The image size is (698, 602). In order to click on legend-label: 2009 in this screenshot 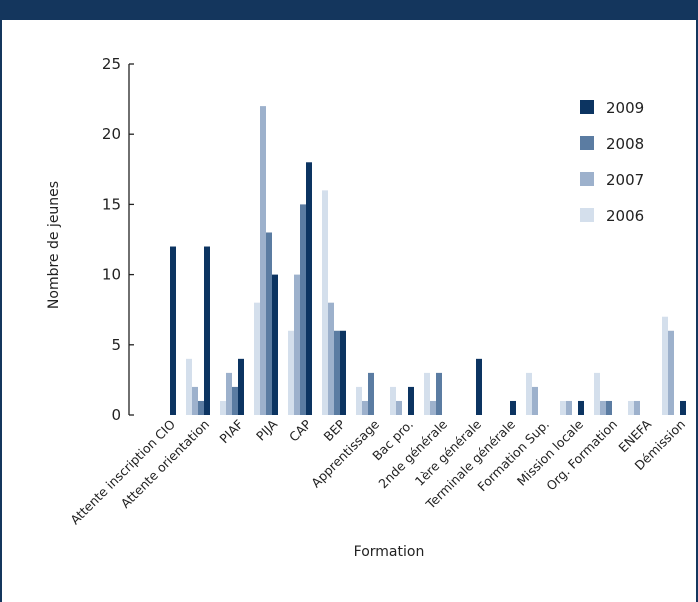, I will do `click(625, 108)`.